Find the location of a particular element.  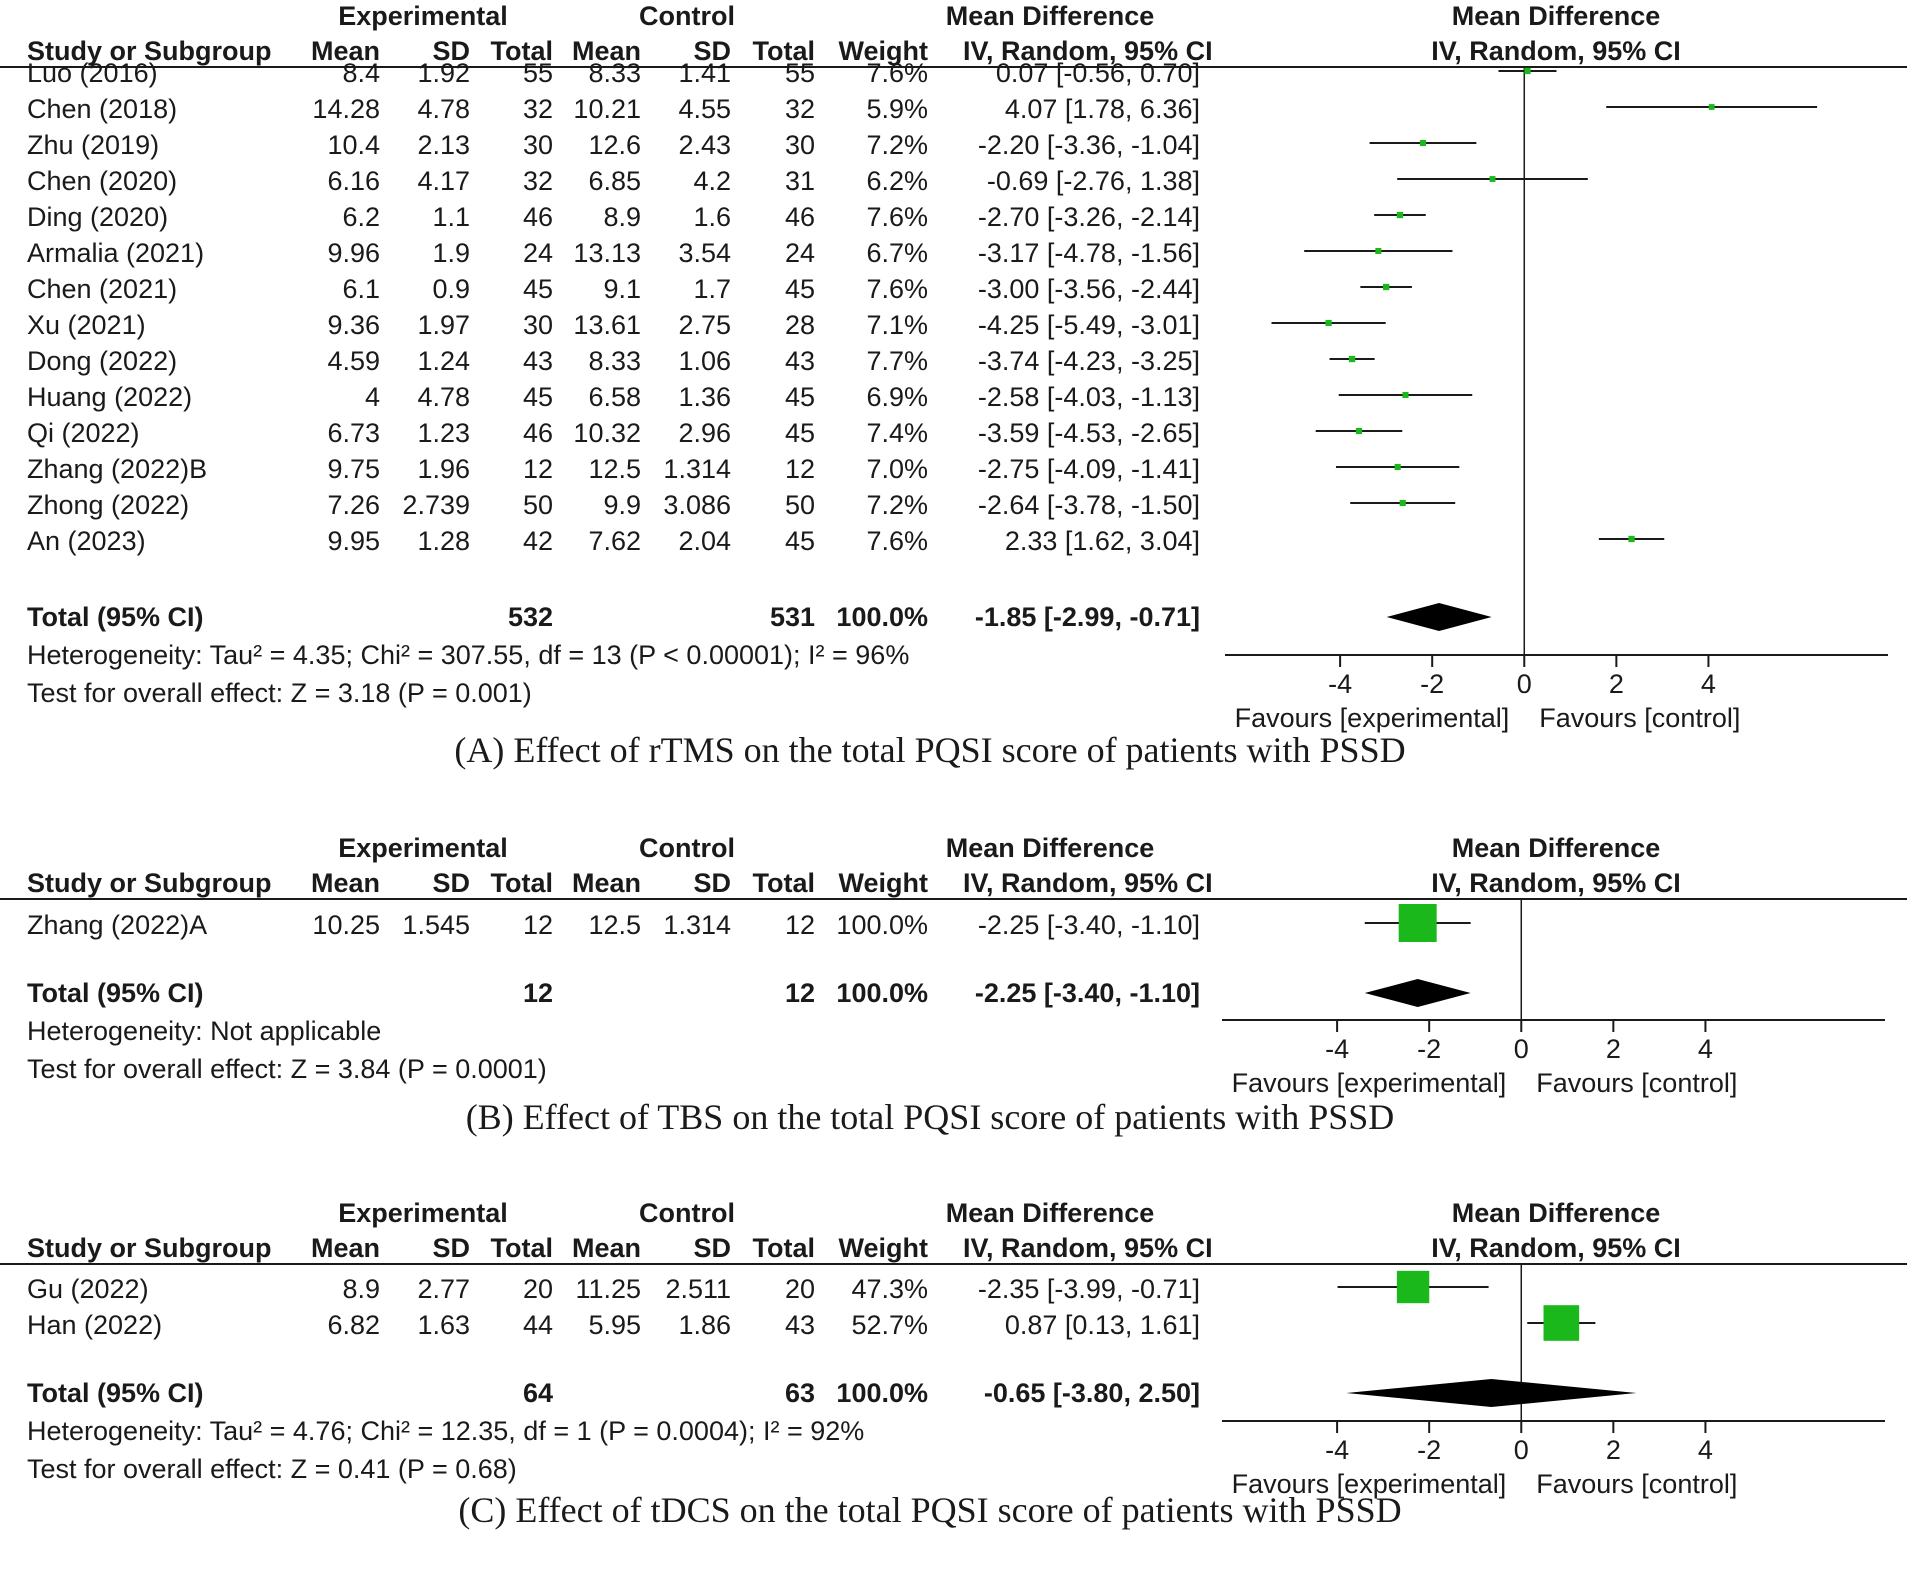

study-c-mean: 13.13 is located at coordinates (607, 253).